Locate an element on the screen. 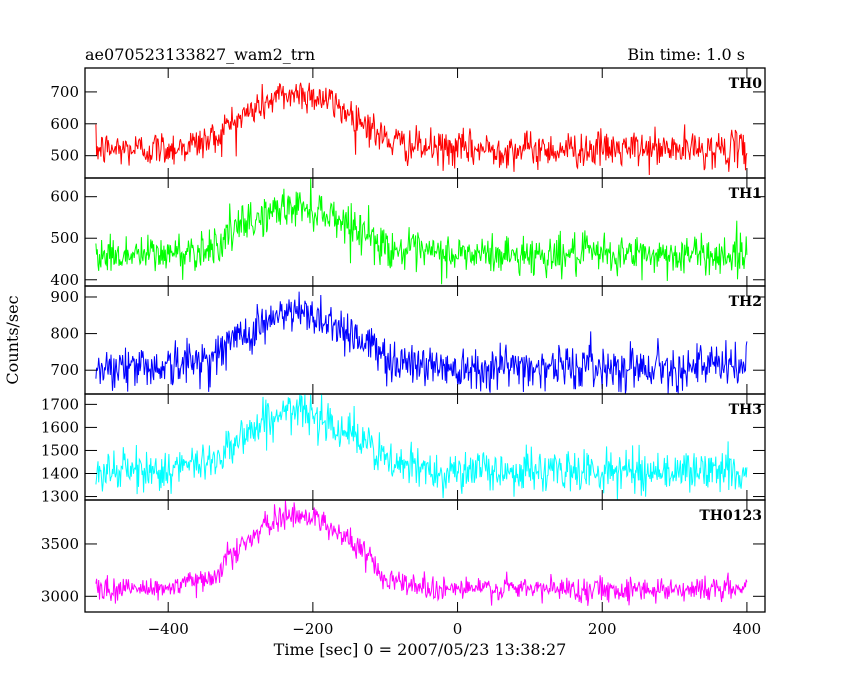 This screenshot has height=680, width=850. panel-th3: 1300 1400 1500 1600 1700 TH3 is located at coordinates (403, 449).